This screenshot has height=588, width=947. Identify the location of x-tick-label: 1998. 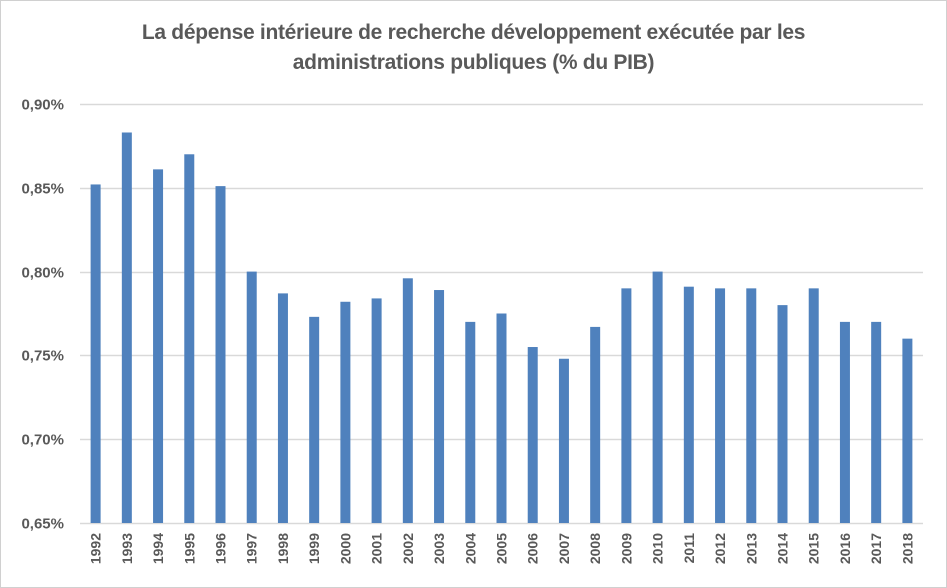
(283, 548).